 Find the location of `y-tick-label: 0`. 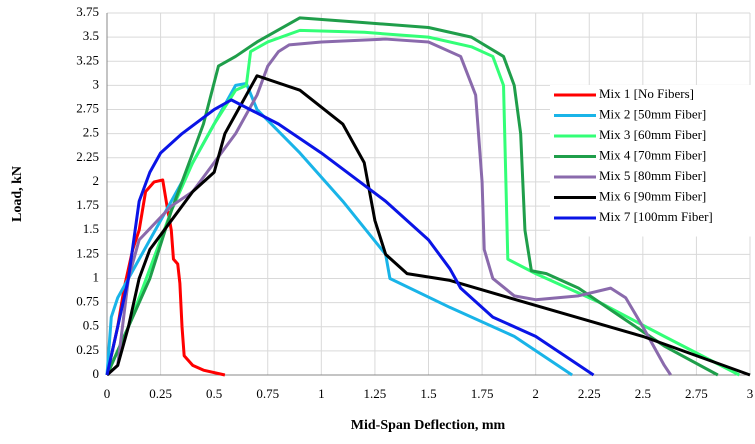

y-tick-label: 0 is located at coordinates (96, 373).